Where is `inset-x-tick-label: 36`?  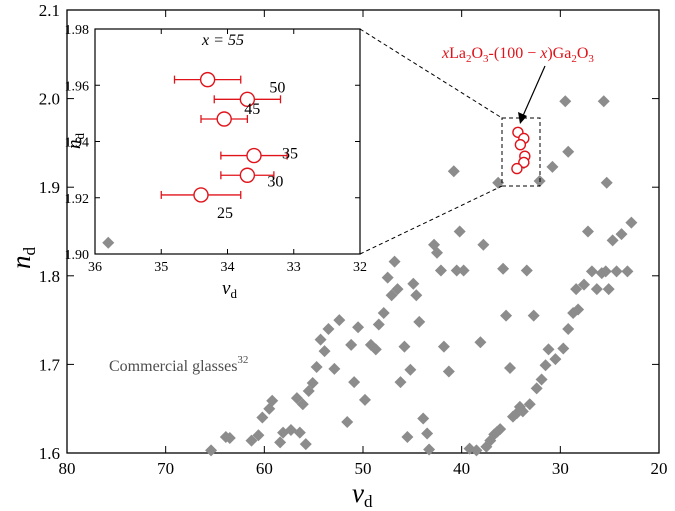 inset-x-tick-label: 36 is located at coordinates (95, 267).